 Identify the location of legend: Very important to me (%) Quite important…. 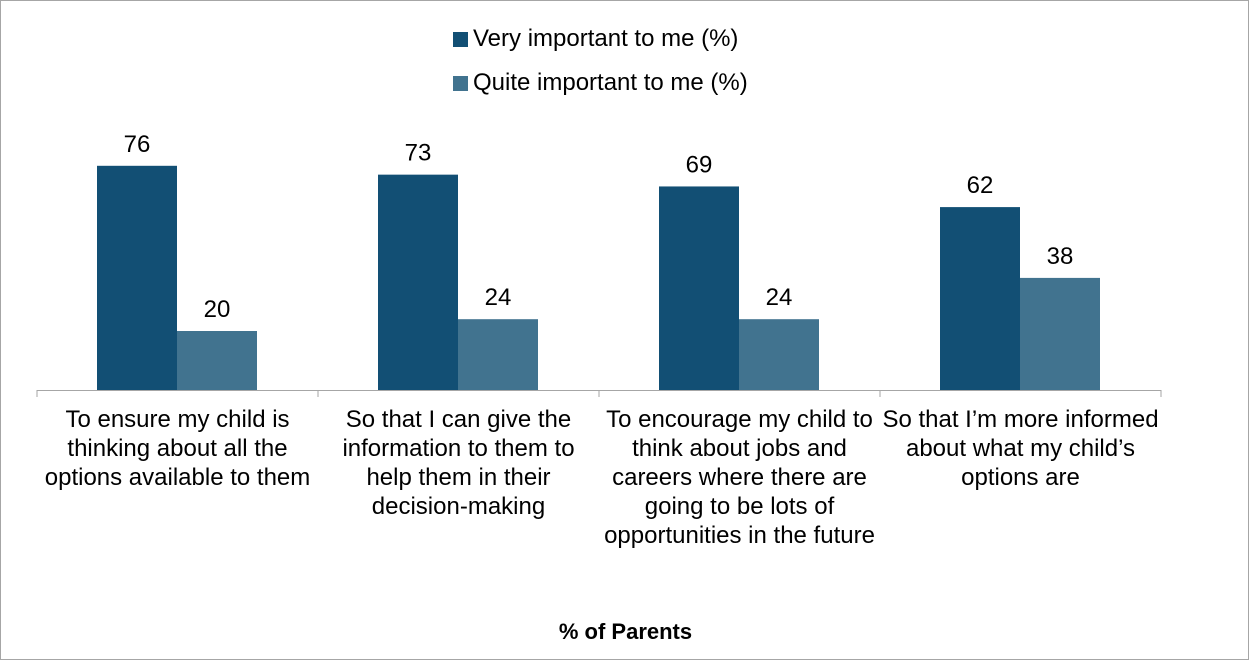
(600, 61).